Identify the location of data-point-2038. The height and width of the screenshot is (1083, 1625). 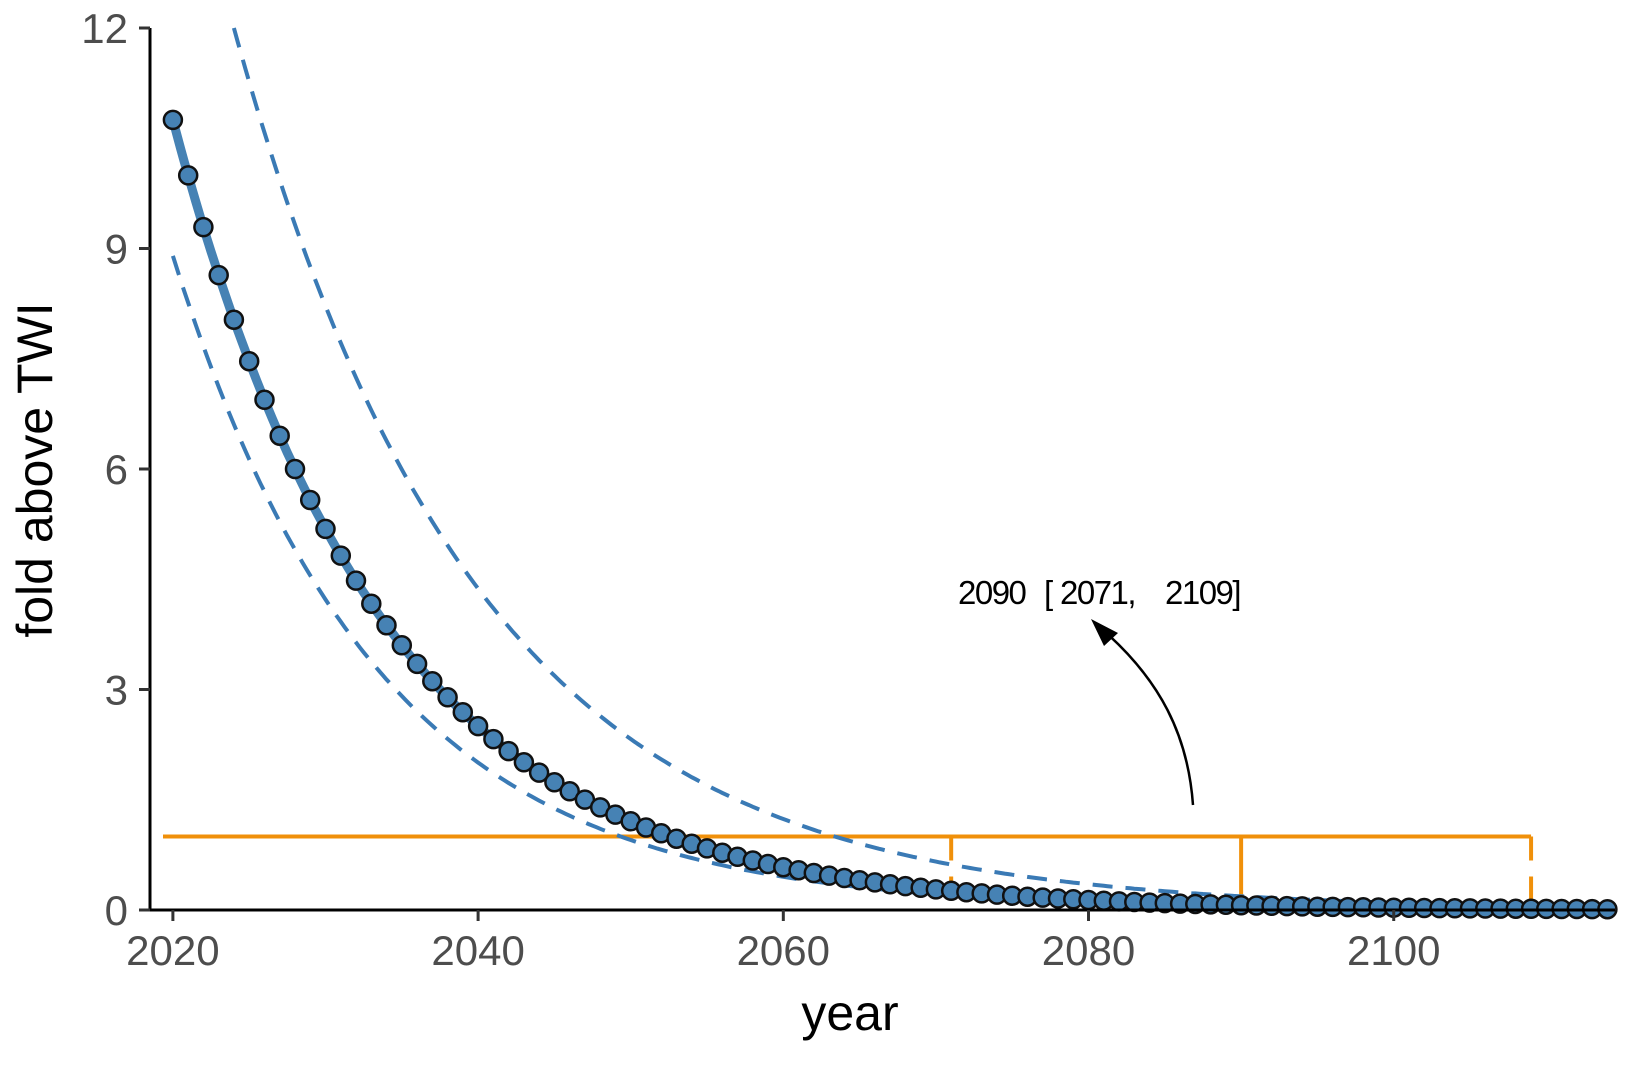
(447, 697).